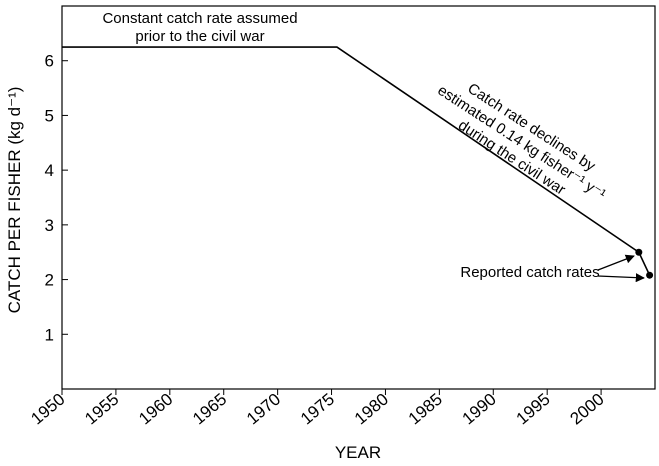  I want to click on x-tick-label: 1975, so click(317, 409).